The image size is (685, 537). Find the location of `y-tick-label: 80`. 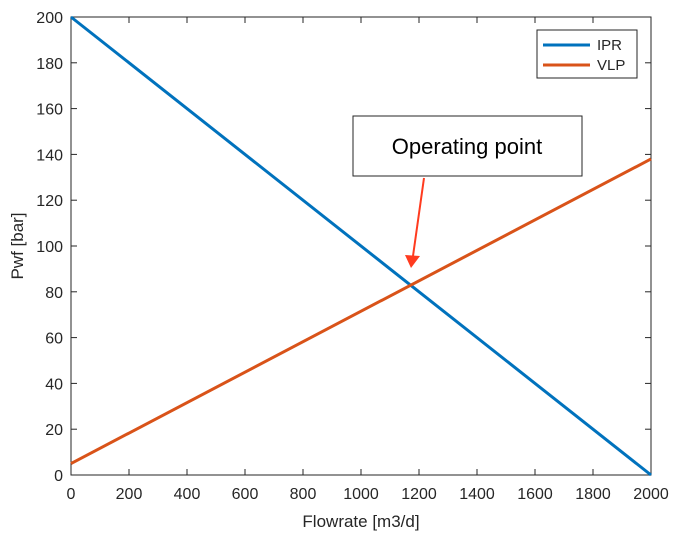

y-tick-label: 80 is located at coordinates (54, 293).